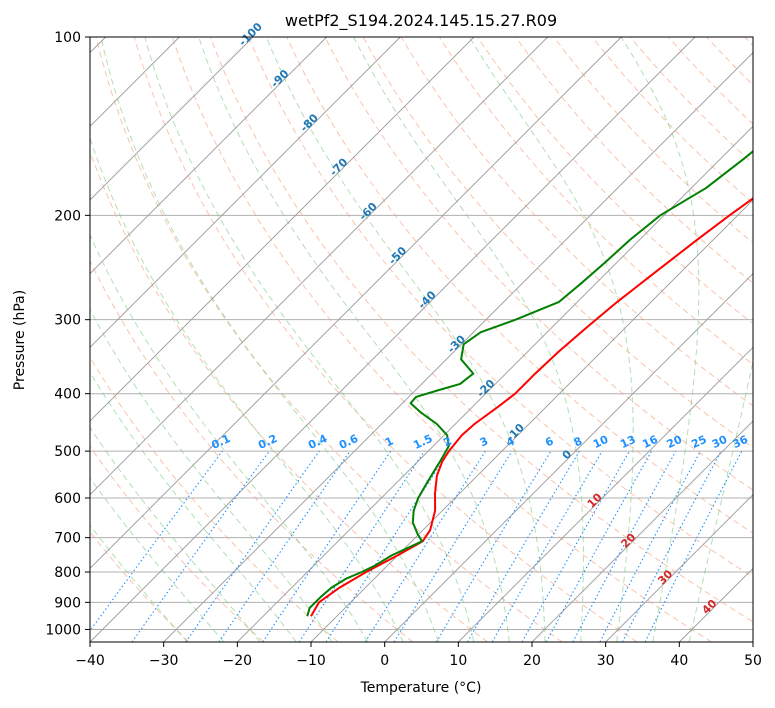 The image size is (775, 708). I want to click on mixing-ratio-label: 13, so click(627, 442).